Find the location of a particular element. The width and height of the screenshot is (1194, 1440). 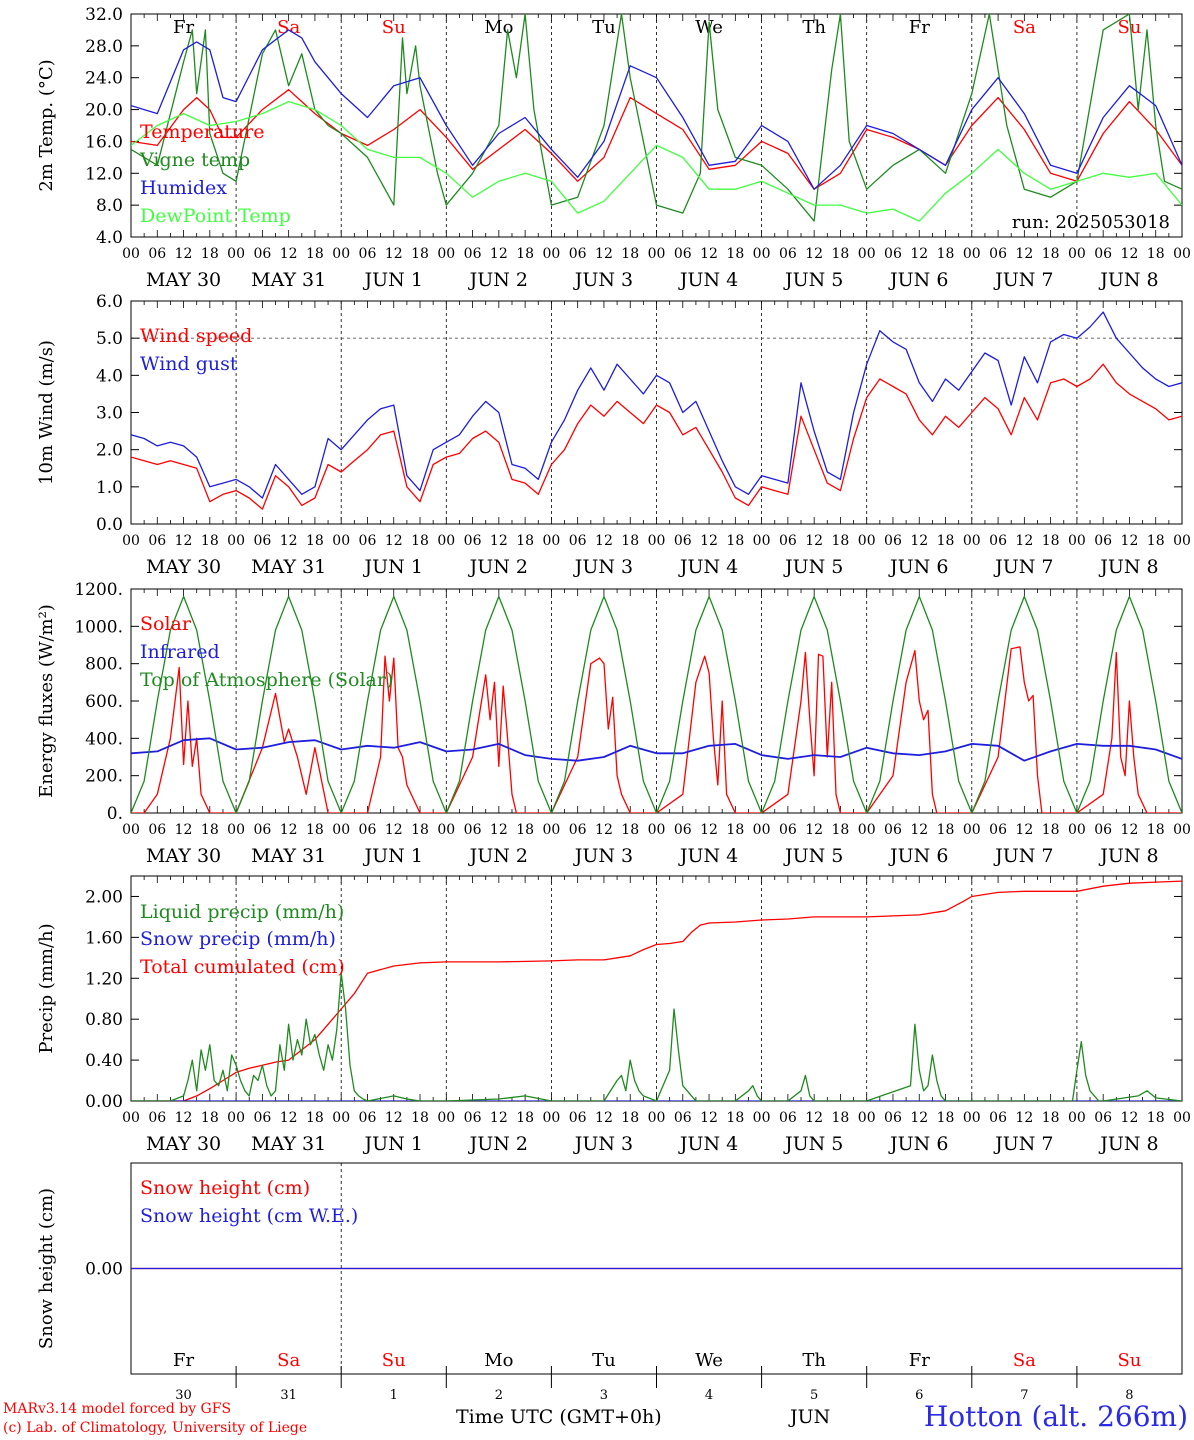

month-label: JUN is located at coordinates (810, 1417).